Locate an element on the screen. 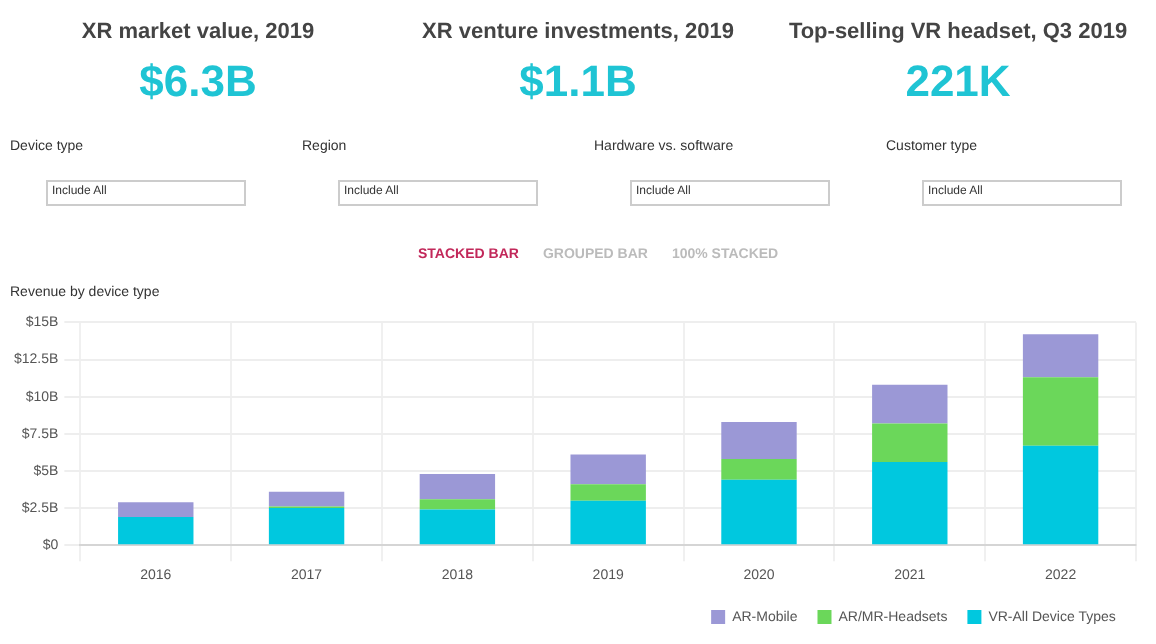 The height and width of the screenshot is (644, 1156). text: Top-selling VR headset, Q3 2019 is located at coordinates (958, 32).